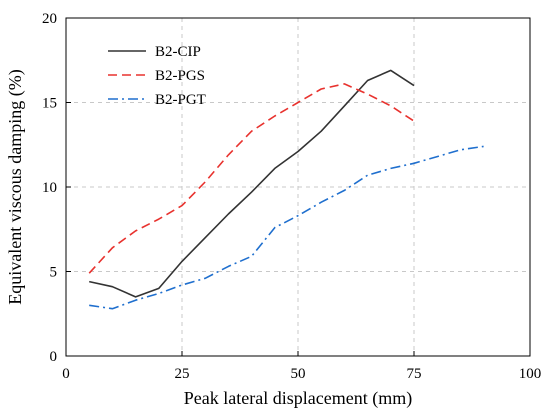 This screenshot has width=550, height=419. Describe the element at coordinates (49, 188) in the screenshot. I see `y-tick-label: 10` at that location.